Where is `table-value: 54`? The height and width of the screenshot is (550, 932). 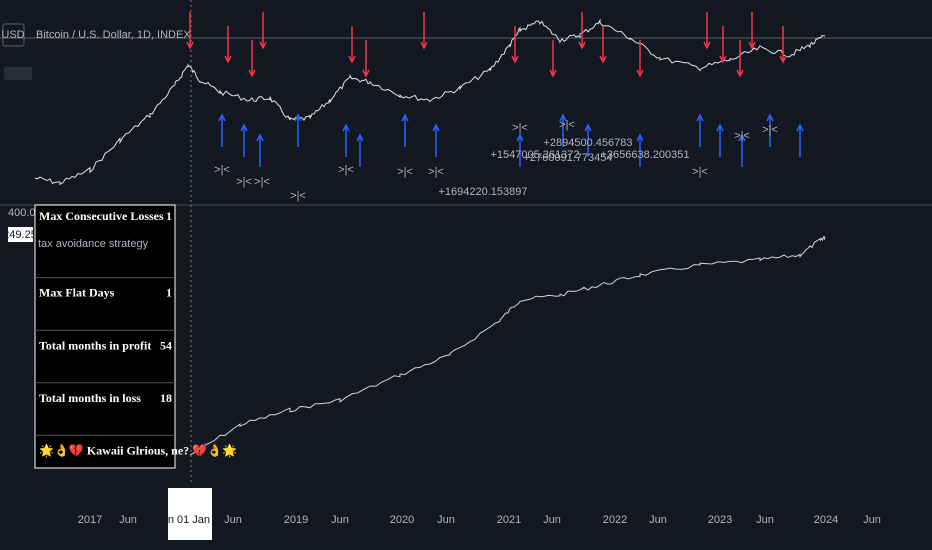 table-value: 54 is located at coordinates (166, 345).